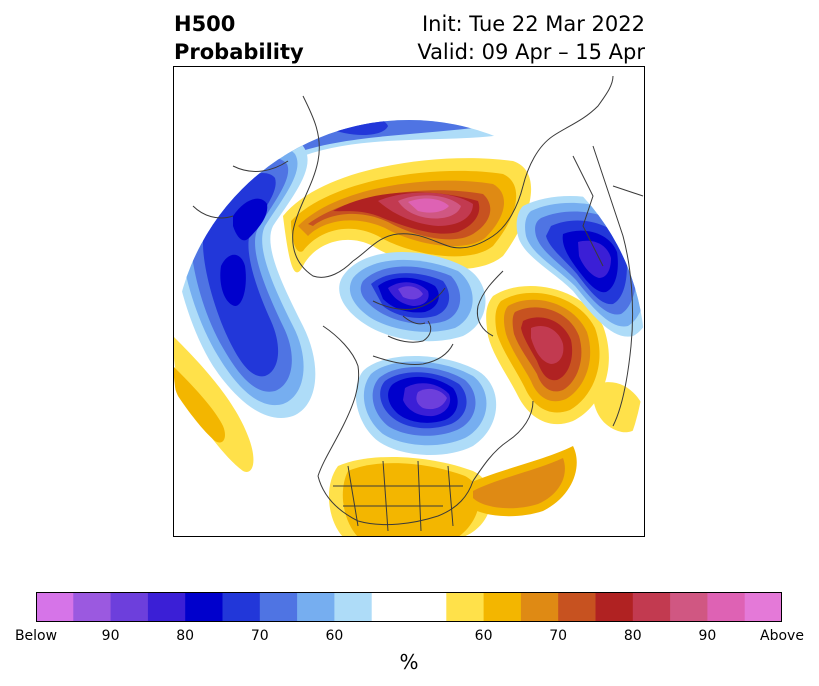 The height and width of the screenshot is (686, 819). I want to click on warm-anomaly-n-canada, so click(407, 215).